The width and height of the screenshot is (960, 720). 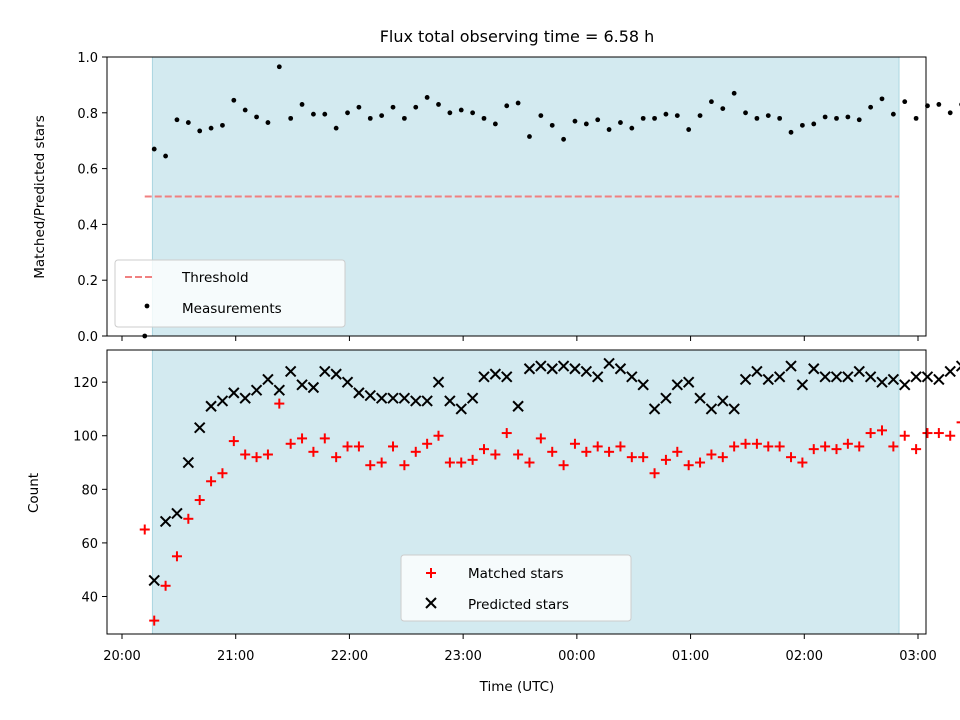 I want to click on y-tick-label: 120, so click(x=85, y=383).